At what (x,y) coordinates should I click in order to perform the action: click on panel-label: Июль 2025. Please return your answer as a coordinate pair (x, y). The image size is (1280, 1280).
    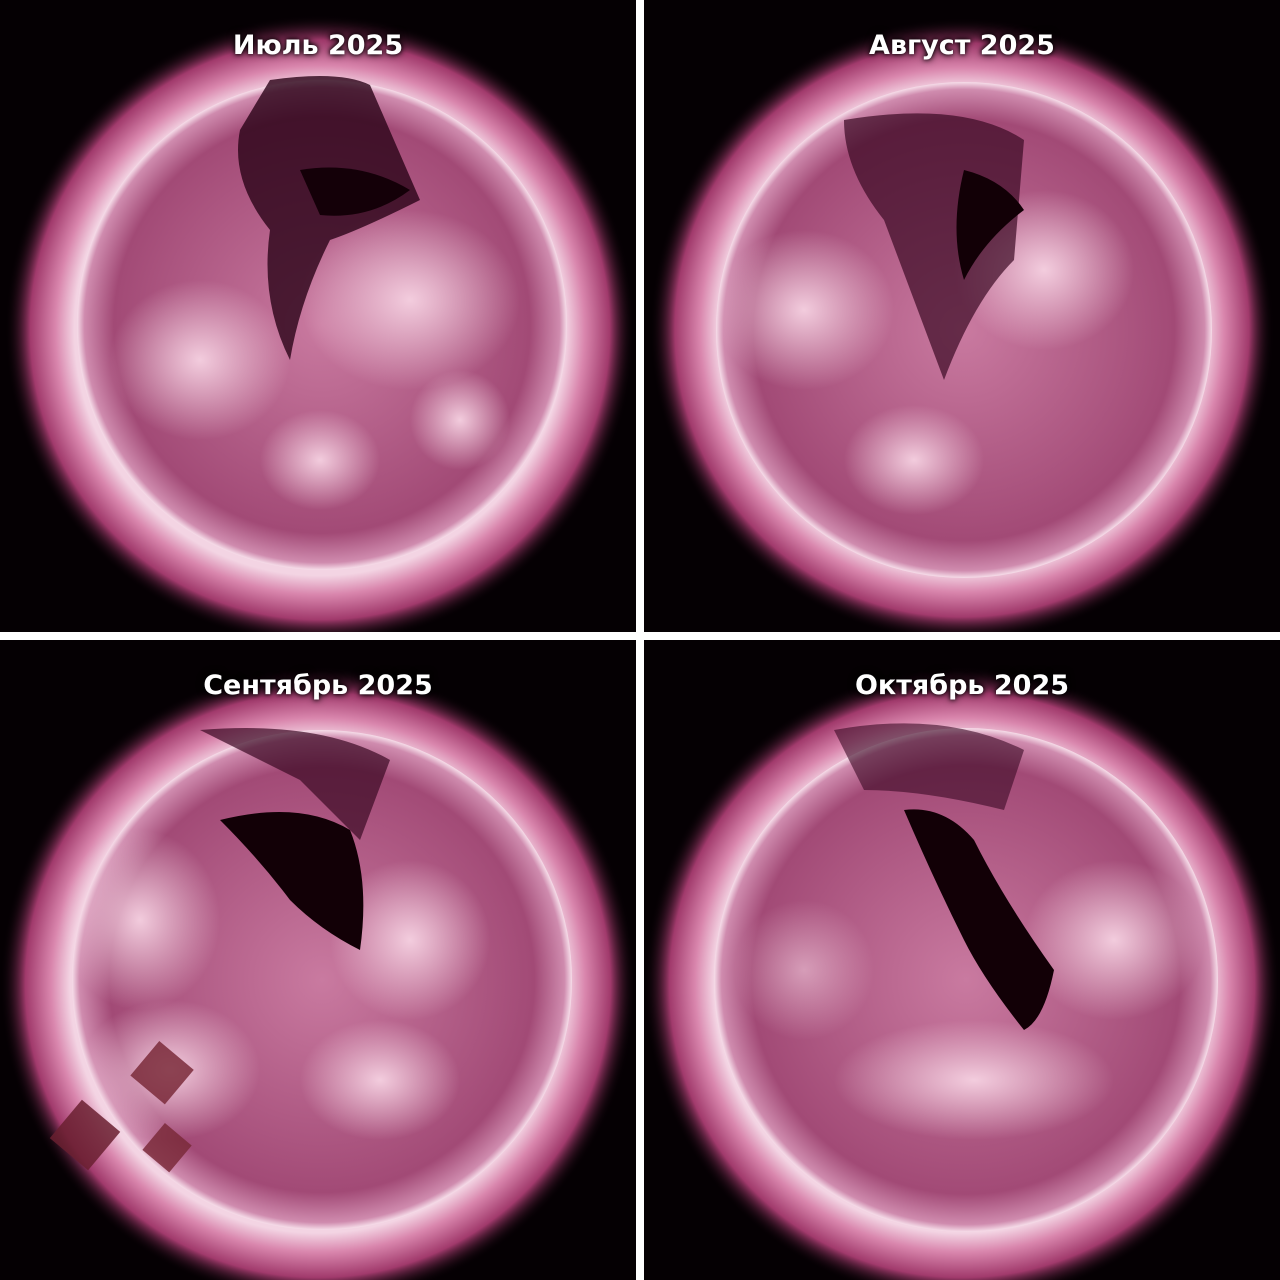
    Looking at the image, I should click on (318, 45).